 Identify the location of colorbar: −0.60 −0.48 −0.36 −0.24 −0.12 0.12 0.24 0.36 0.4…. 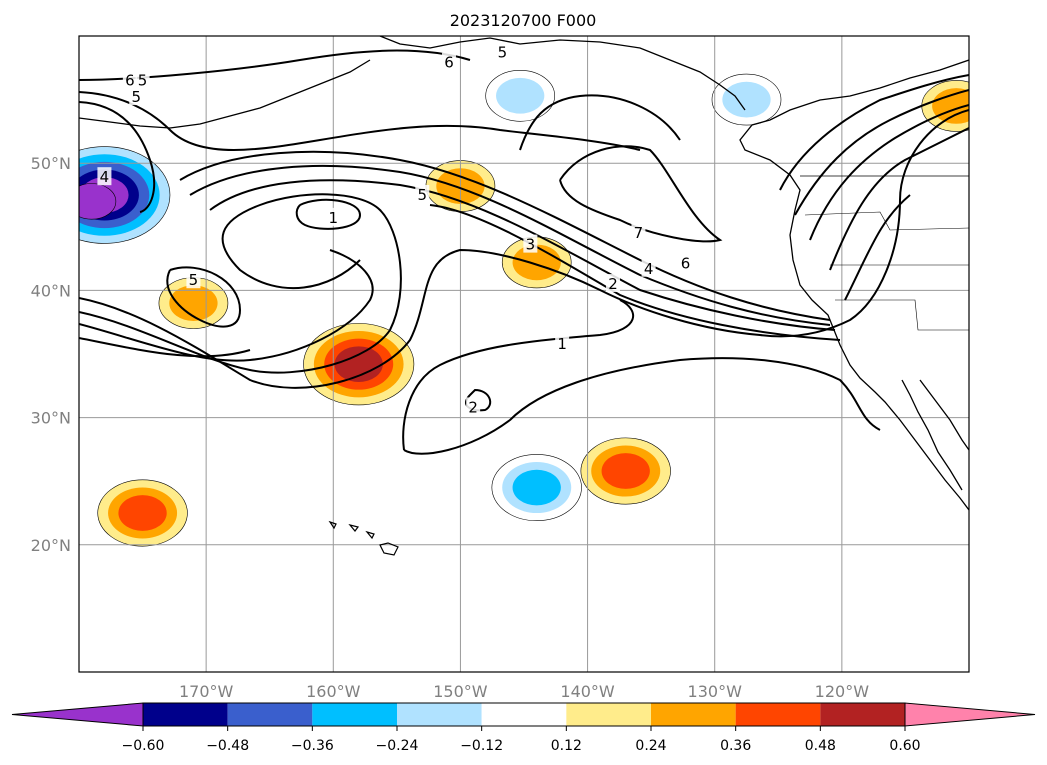
(523, 728).